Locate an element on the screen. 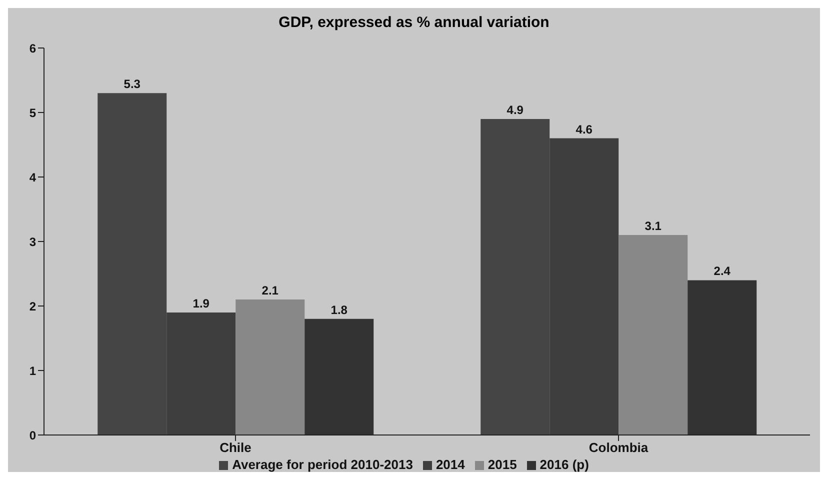 The width and height of the screenshot is (828, 480). data-label: 4.9 is located at coordinates (515, 109).